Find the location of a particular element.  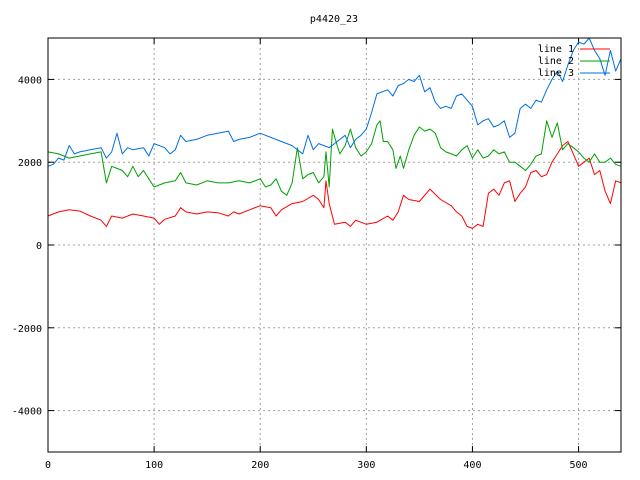

x-tick-label: 400 is located at coordinates (472, 465).